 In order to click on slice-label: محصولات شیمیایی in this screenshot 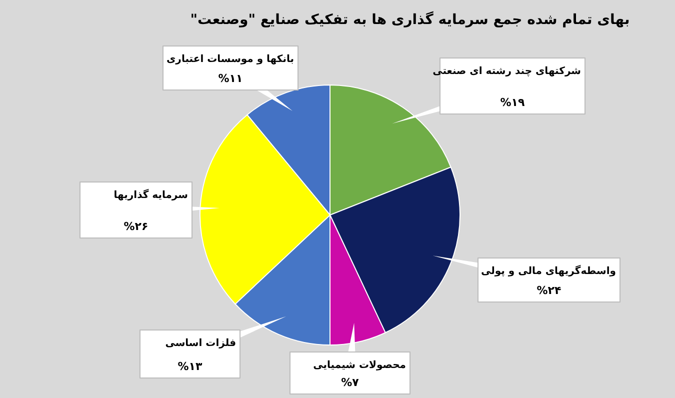, I will do `click(359, 365)`.